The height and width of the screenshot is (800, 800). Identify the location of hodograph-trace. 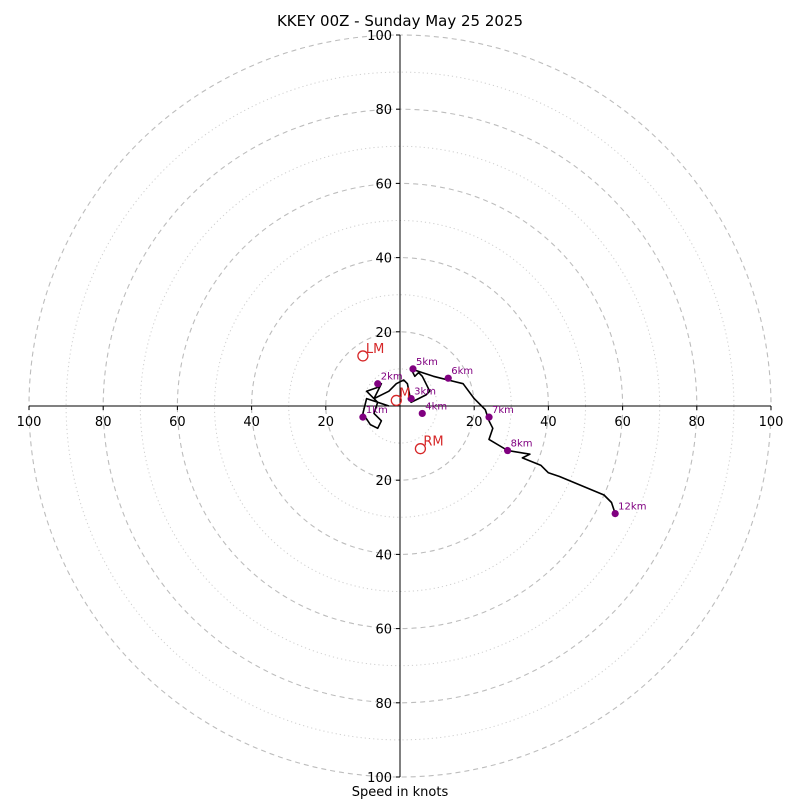
(489, 441).